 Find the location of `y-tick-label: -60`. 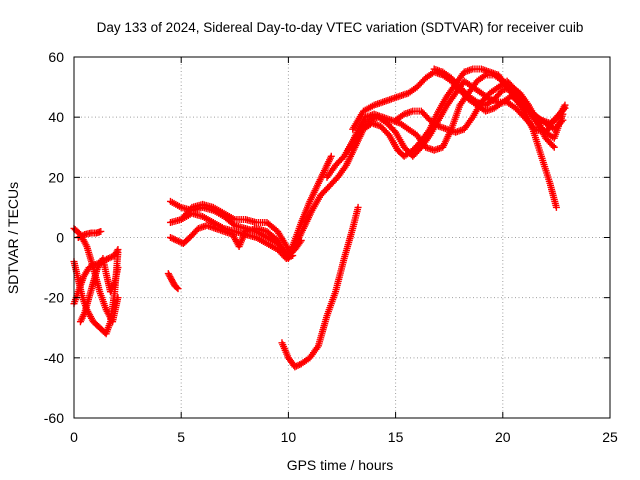

y-tick-label: -60 is located at coordinates (54, 418).